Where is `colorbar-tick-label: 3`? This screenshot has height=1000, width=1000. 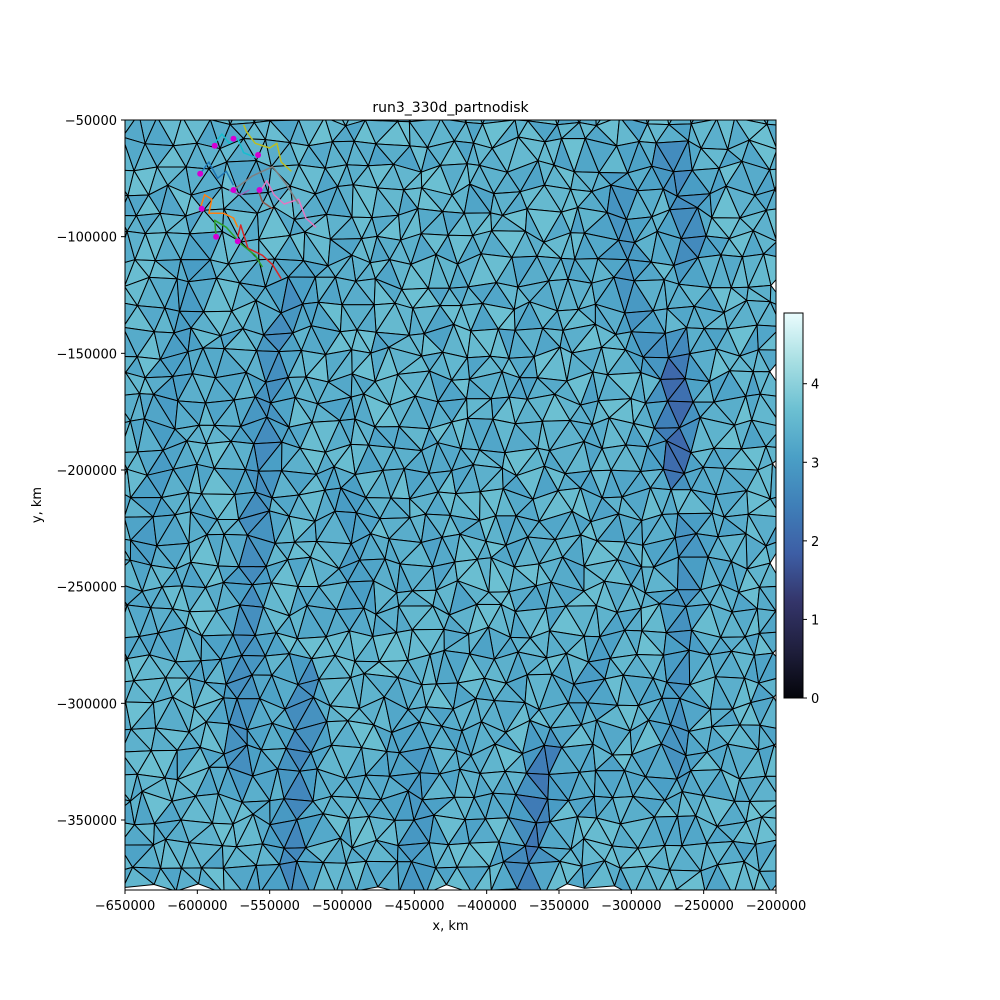
colorbar-tick-label: 3 is located at coordinates (815, 463).